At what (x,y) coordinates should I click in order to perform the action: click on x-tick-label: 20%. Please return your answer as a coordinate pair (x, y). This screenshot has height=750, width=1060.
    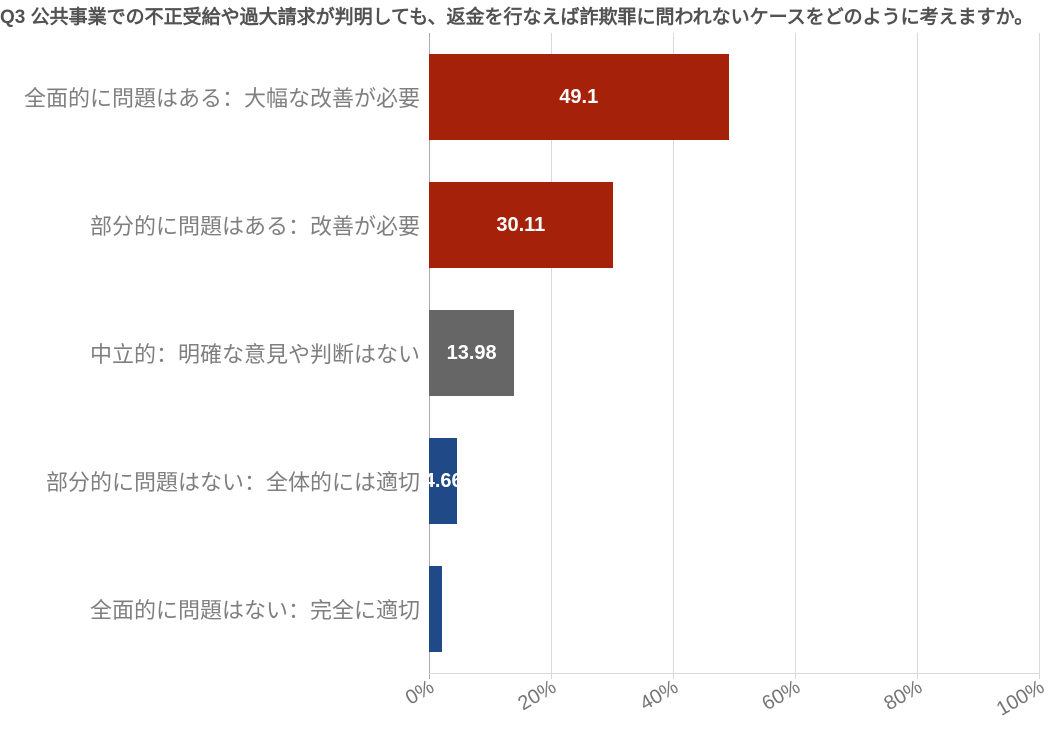
    Looking at the image, I should click on (537, 696).